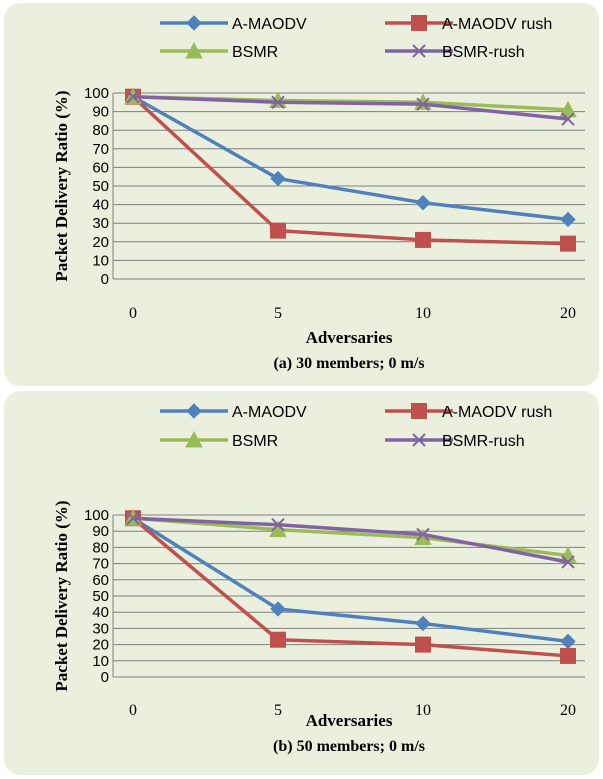  What do you see at coordinates (348, 363) in the screenshot?
I see `chart-caption: (a) 30 members; 0 m/s` at bounding box center [348, 363].